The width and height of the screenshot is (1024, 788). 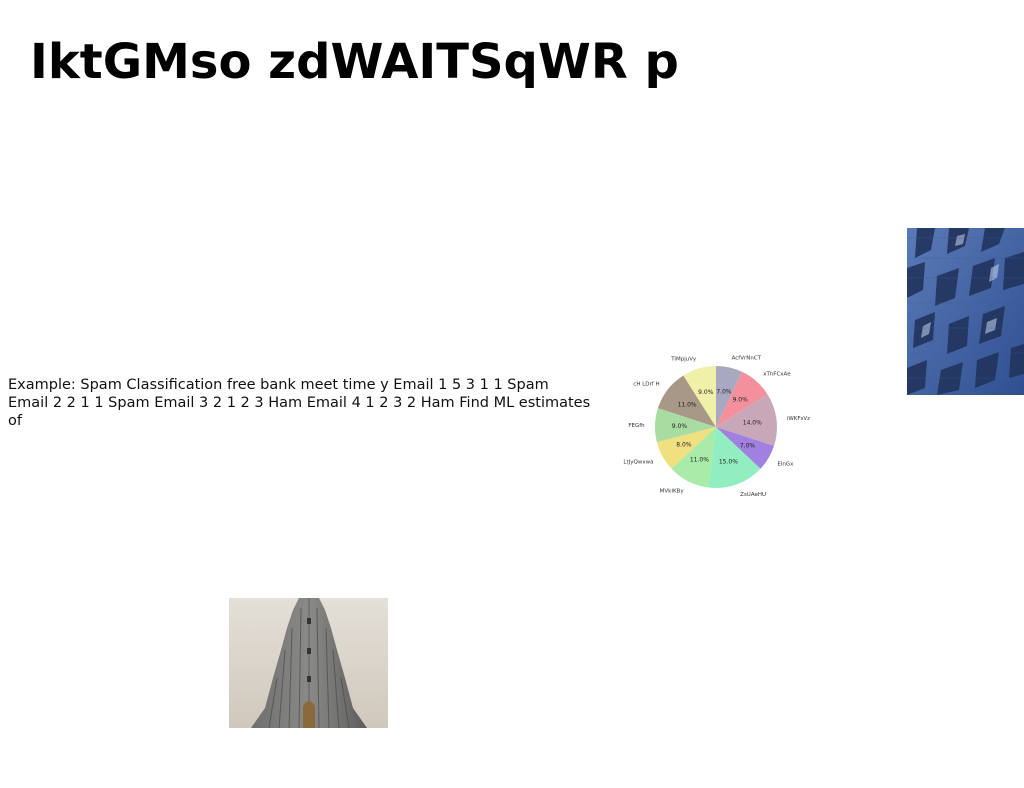 What do you see at coordinates (777, 374) in the screenshot?
I see `pie-category-label: xThFCxAe` at bounding box center [777, 374].